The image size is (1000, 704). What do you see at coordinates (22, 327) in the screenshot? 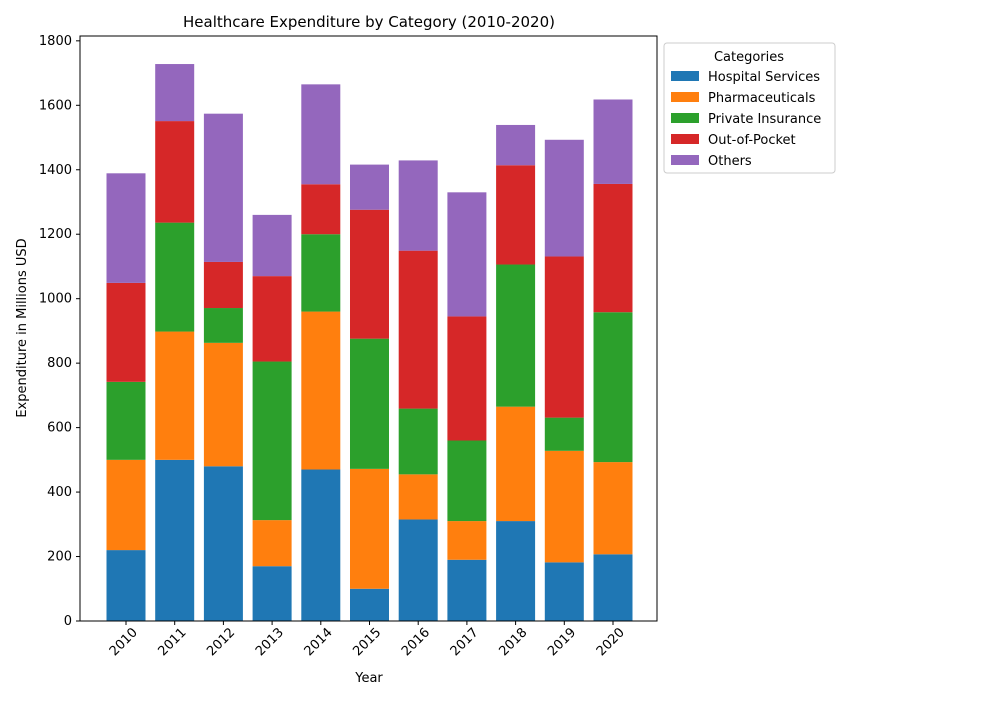
I see `y-axis-label: Expenditure in Millions USD` at bounding box center [22, 327].